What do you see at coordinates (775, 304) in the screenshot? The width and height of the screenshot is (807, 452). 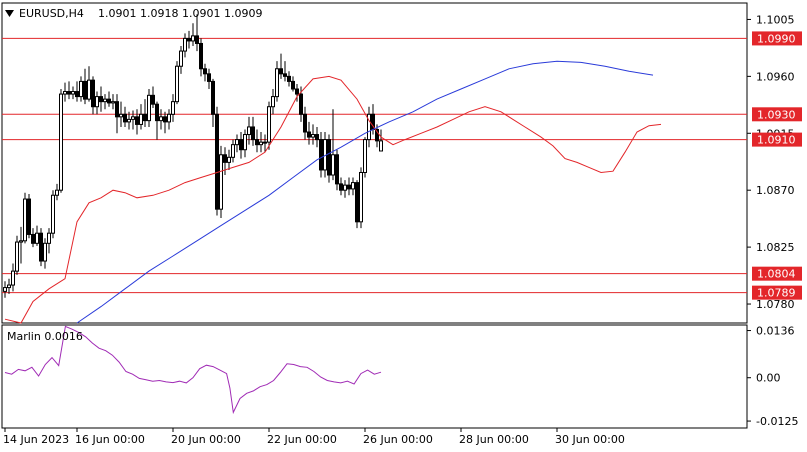 I see `price-axis-label: 1.0780` at bounding box center [775, 304].